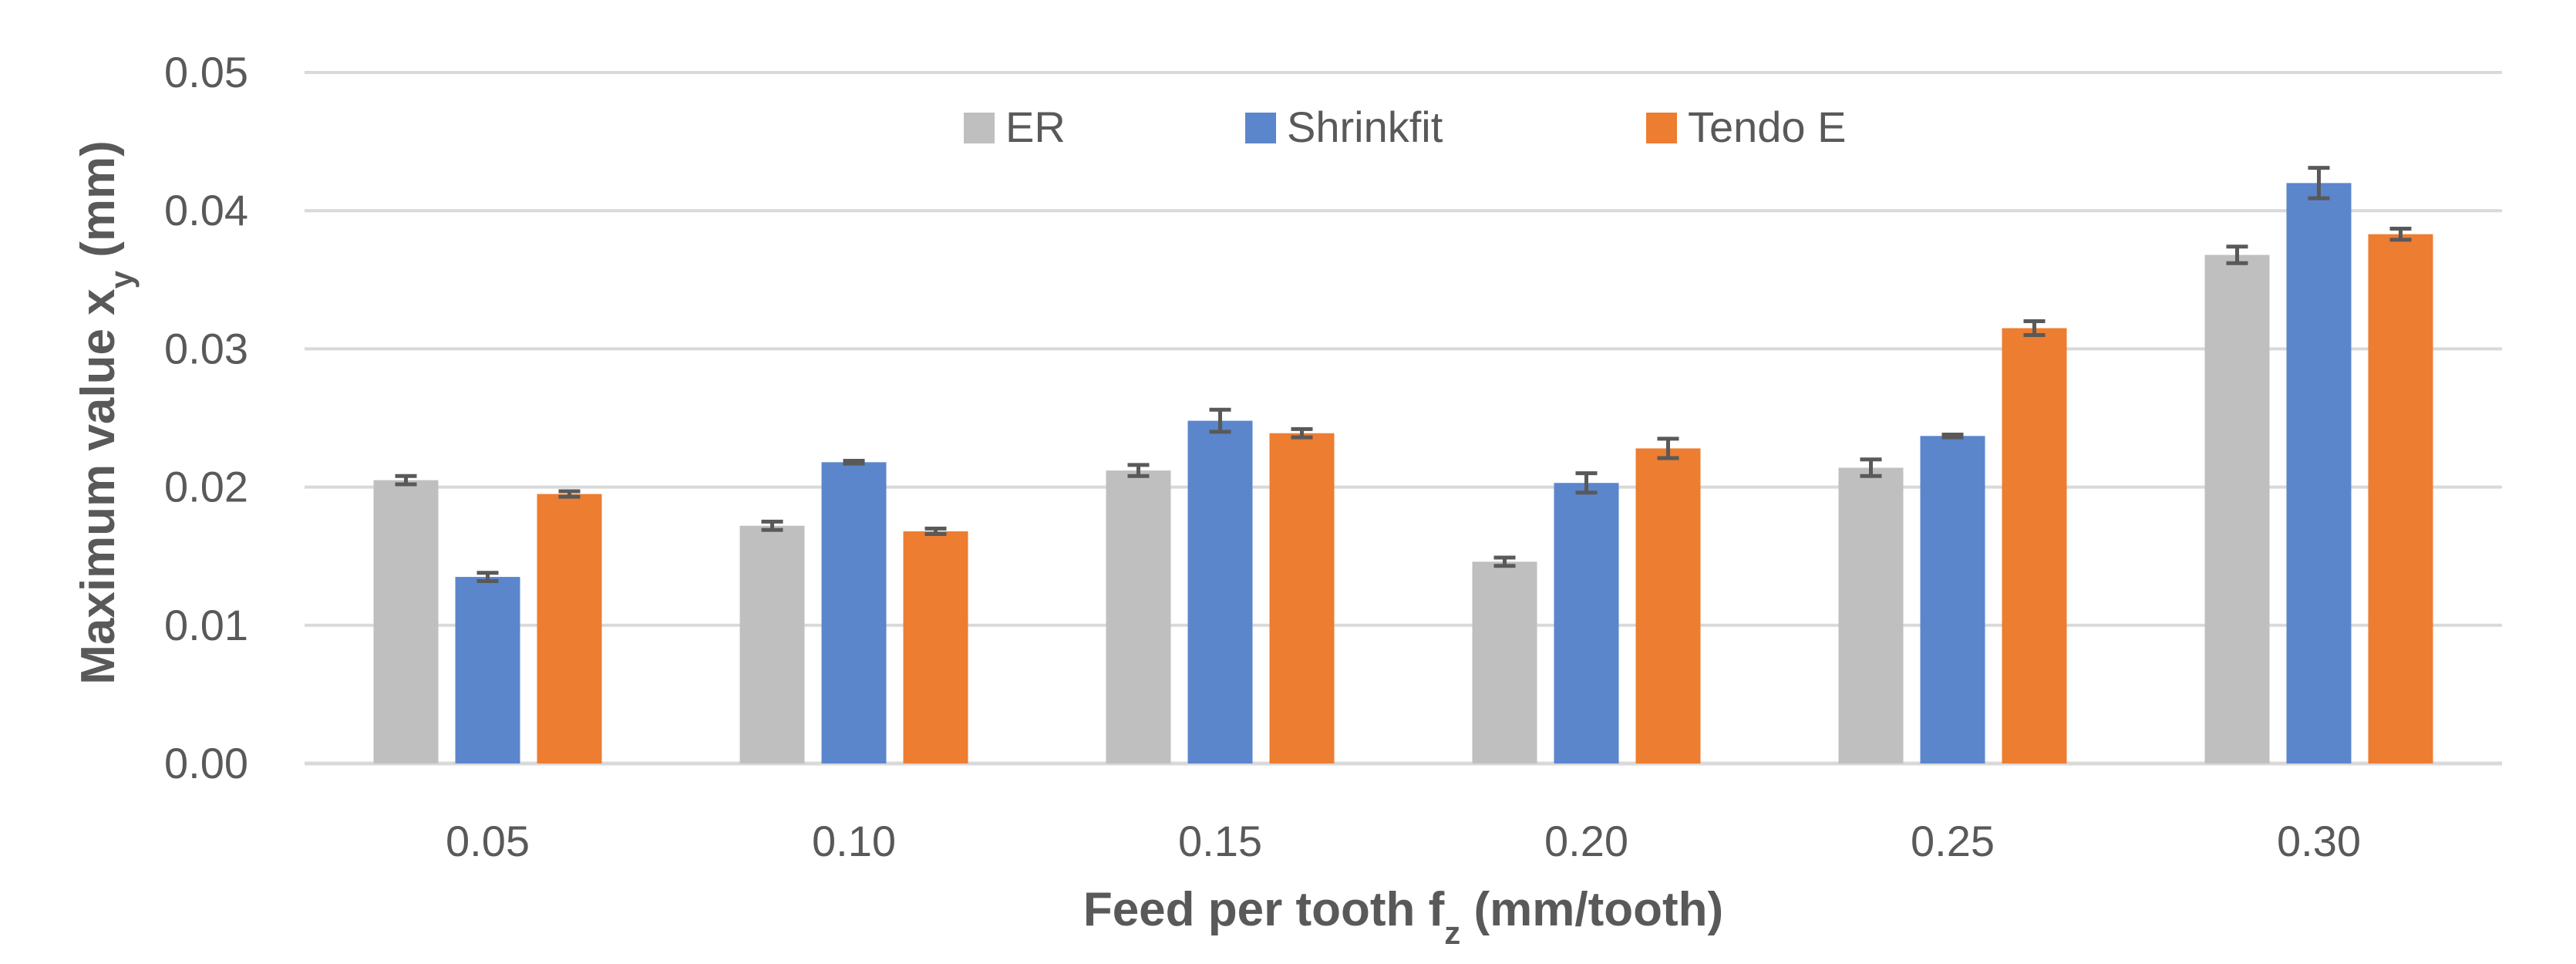 This screenshot has width=2576, height=964. Describe the element at coordinates (406, 621) in the screenshot. I see `bar-er-0.05` at that location.